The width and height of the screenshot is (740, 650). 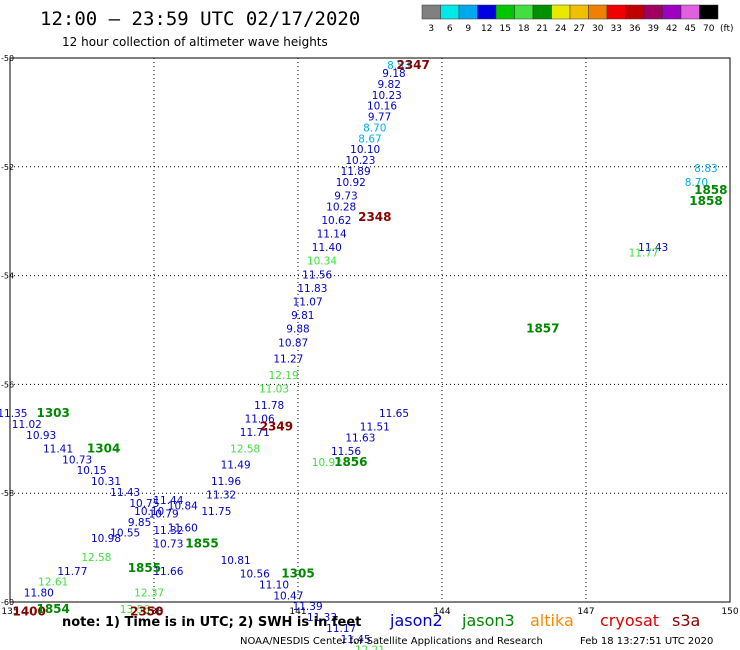 What do you see at coordinates (135, 610) in the screenshot?
I see `wave-height-point: 13.56` at bounding box center [135, 610].